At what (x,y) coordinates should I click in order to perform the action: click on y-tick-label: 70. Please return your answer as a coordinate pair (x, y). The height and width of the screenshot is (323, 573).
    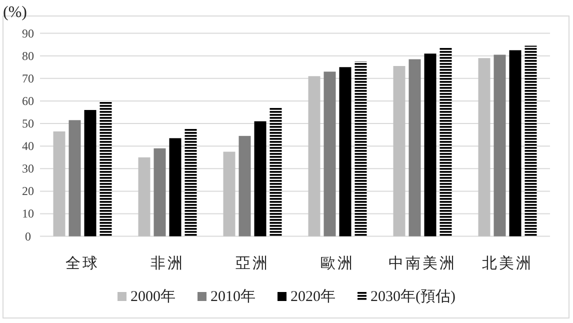
    Looking at the image, I should click on (28, 78).